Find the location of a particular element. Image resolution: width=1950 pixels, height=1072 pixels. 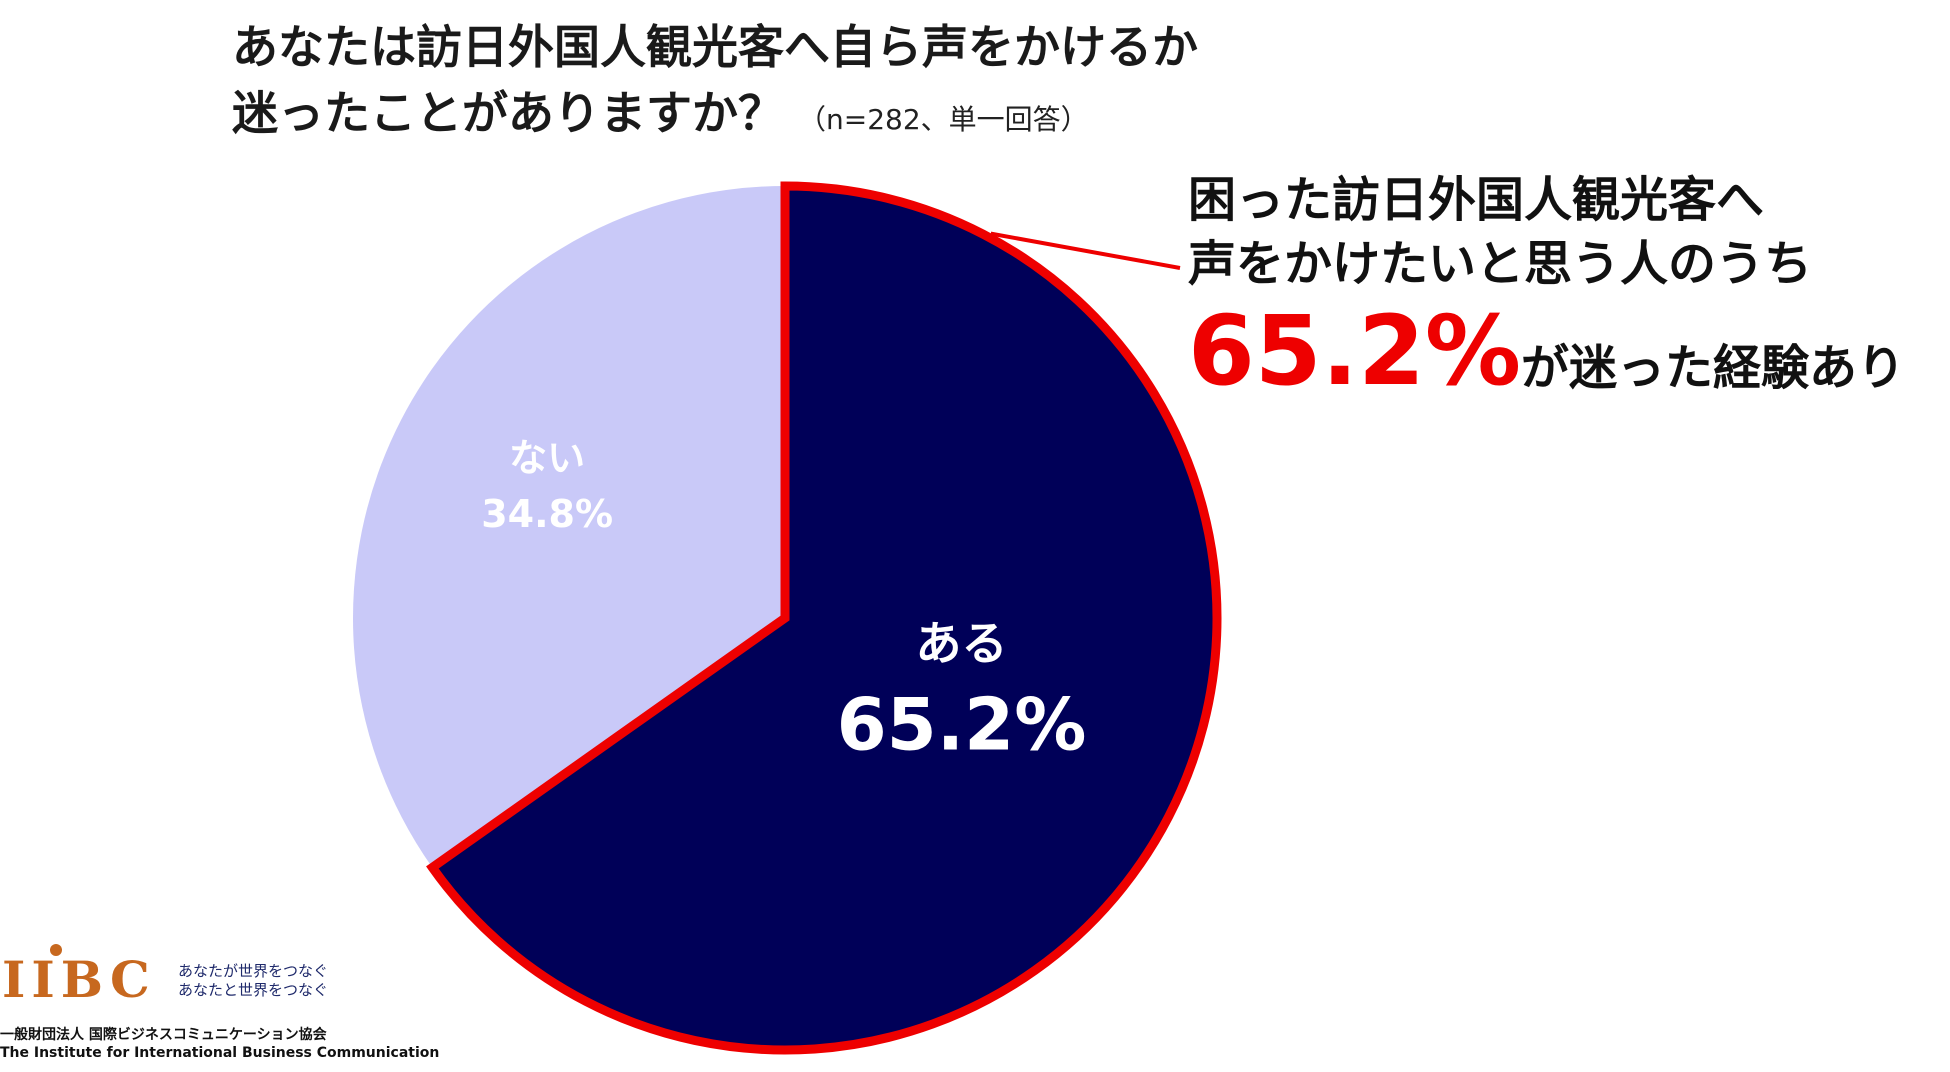

callout-leader-line is located at coordinates (1085, 250).